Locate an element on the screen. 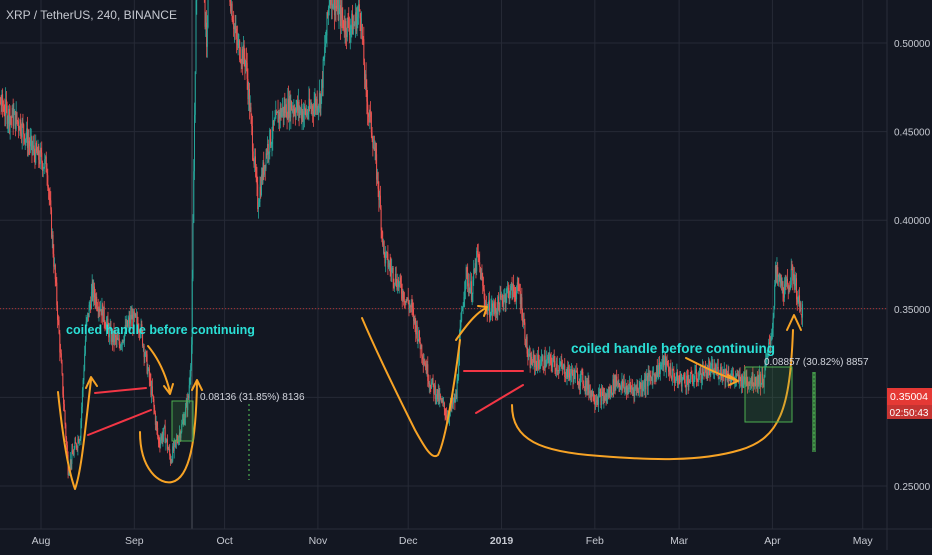  price-tick-label: 0.40000 is located at coordinates (912, 221).